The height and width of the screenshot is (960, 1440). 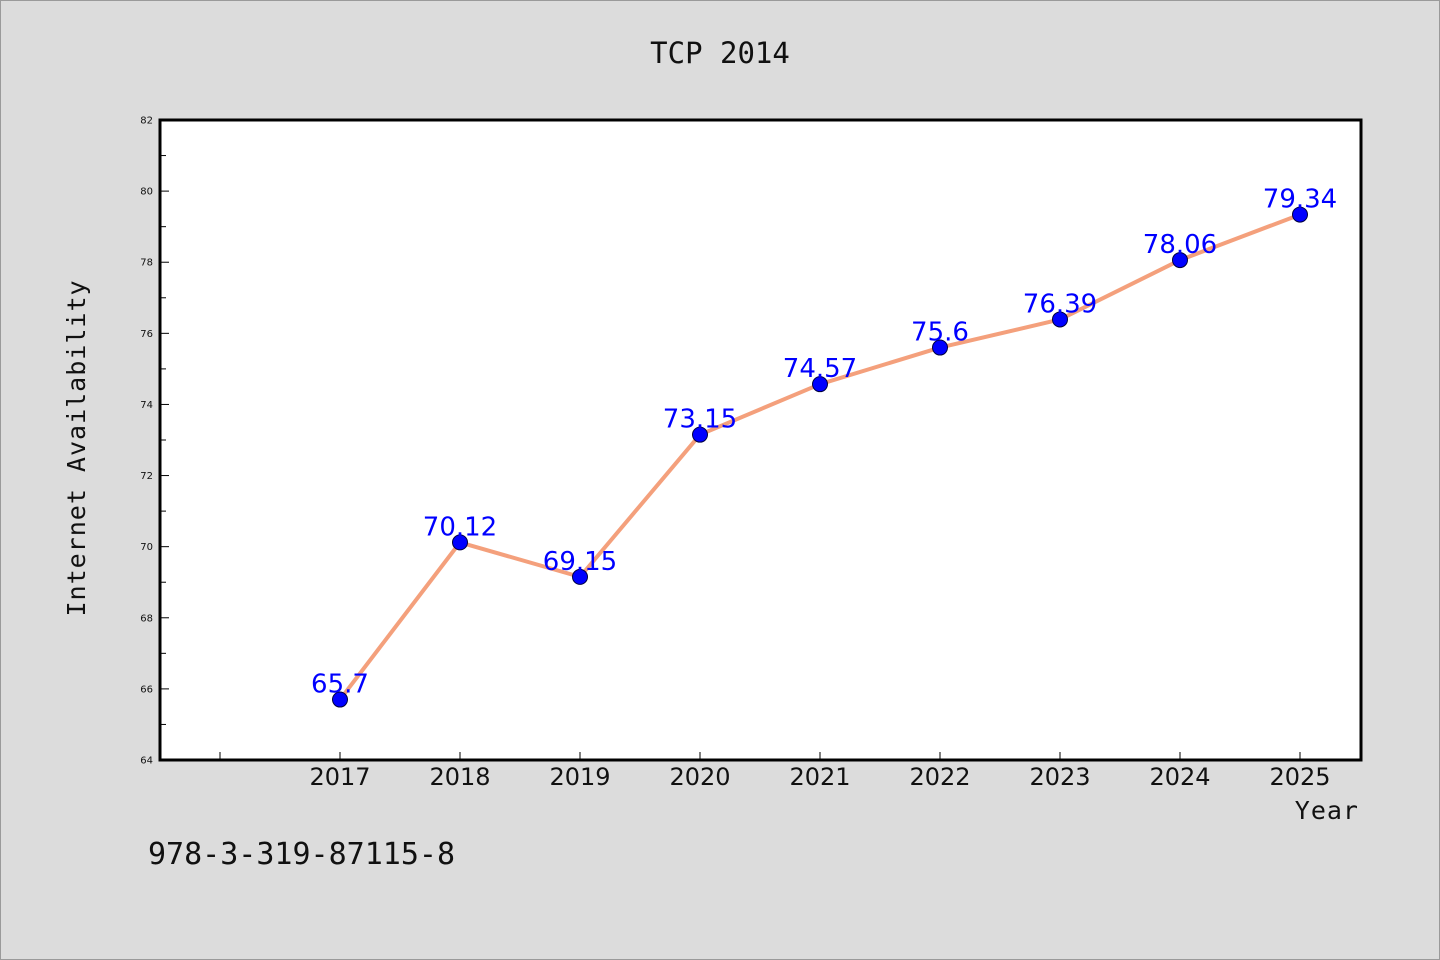 I want to click on y-axis: 64 66 68 70 72 74 76 78 80 82, so click(x=154, y=441).